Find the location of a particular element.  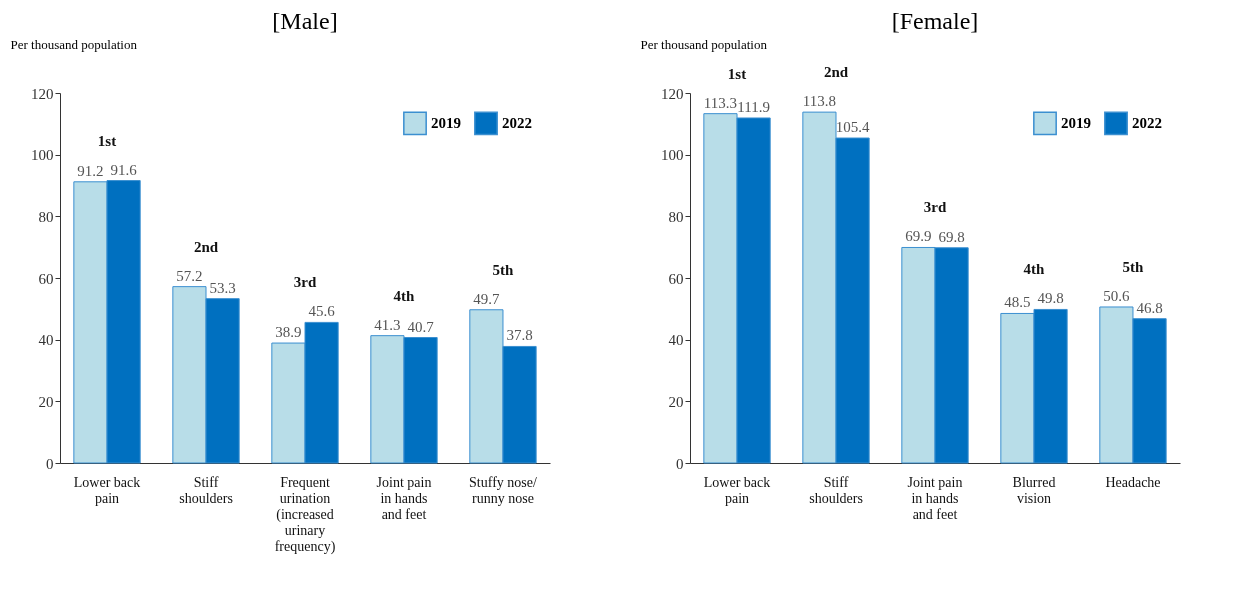

x-tick-label: Stuffy nose/ runny nose is located at coordinates (503, 490).